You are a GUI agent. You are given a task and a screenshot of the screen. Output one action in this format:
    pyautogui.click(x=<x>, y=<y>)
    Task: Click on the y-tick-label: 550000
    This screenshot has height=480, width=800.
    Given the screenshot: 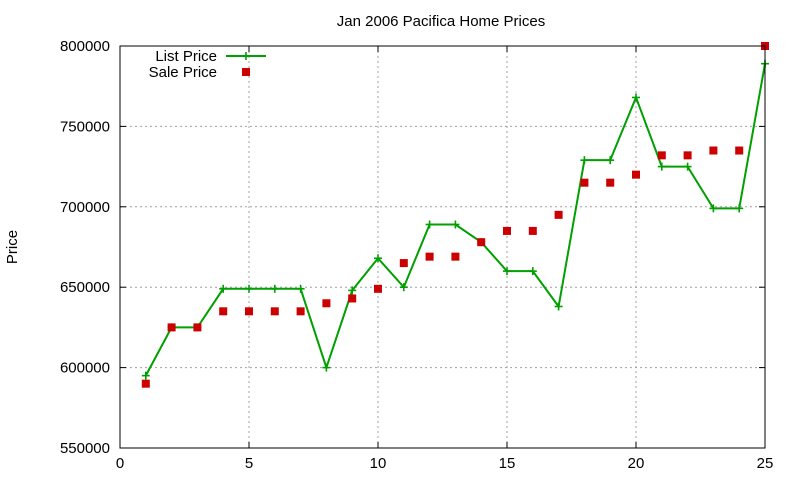 What is the action you would take?
    pyautogui.click(x=85, y=448)
    